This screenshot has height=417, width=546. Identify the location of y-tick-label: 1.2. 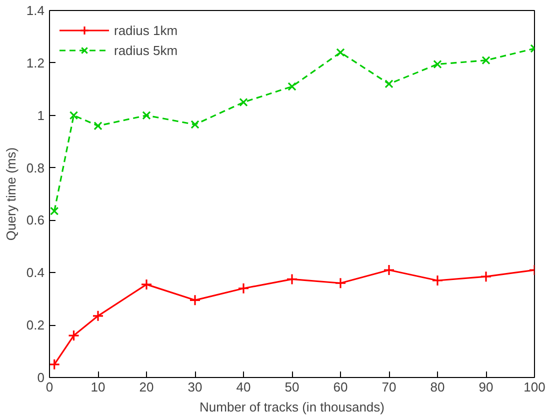
(35, 62).